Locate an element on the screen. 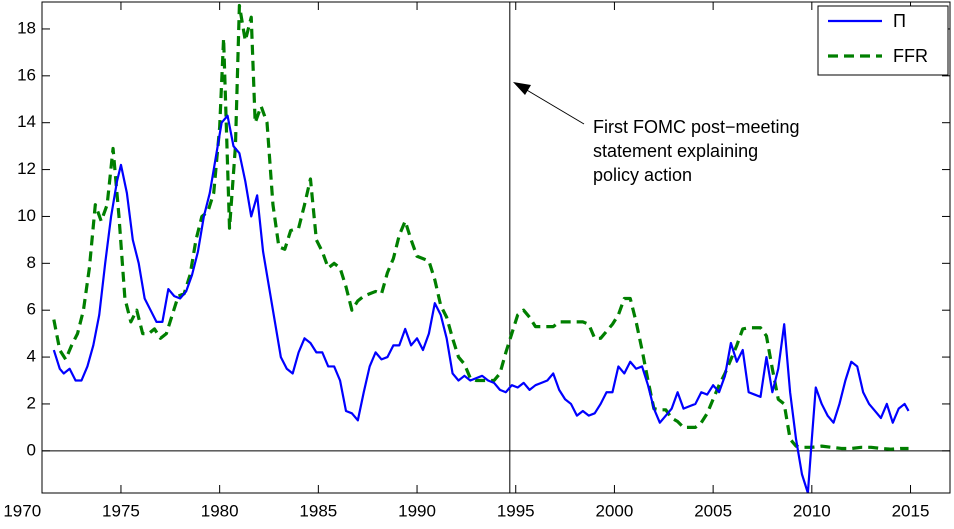  x-tick-label: 2010 is located at coordinates (812, 510).